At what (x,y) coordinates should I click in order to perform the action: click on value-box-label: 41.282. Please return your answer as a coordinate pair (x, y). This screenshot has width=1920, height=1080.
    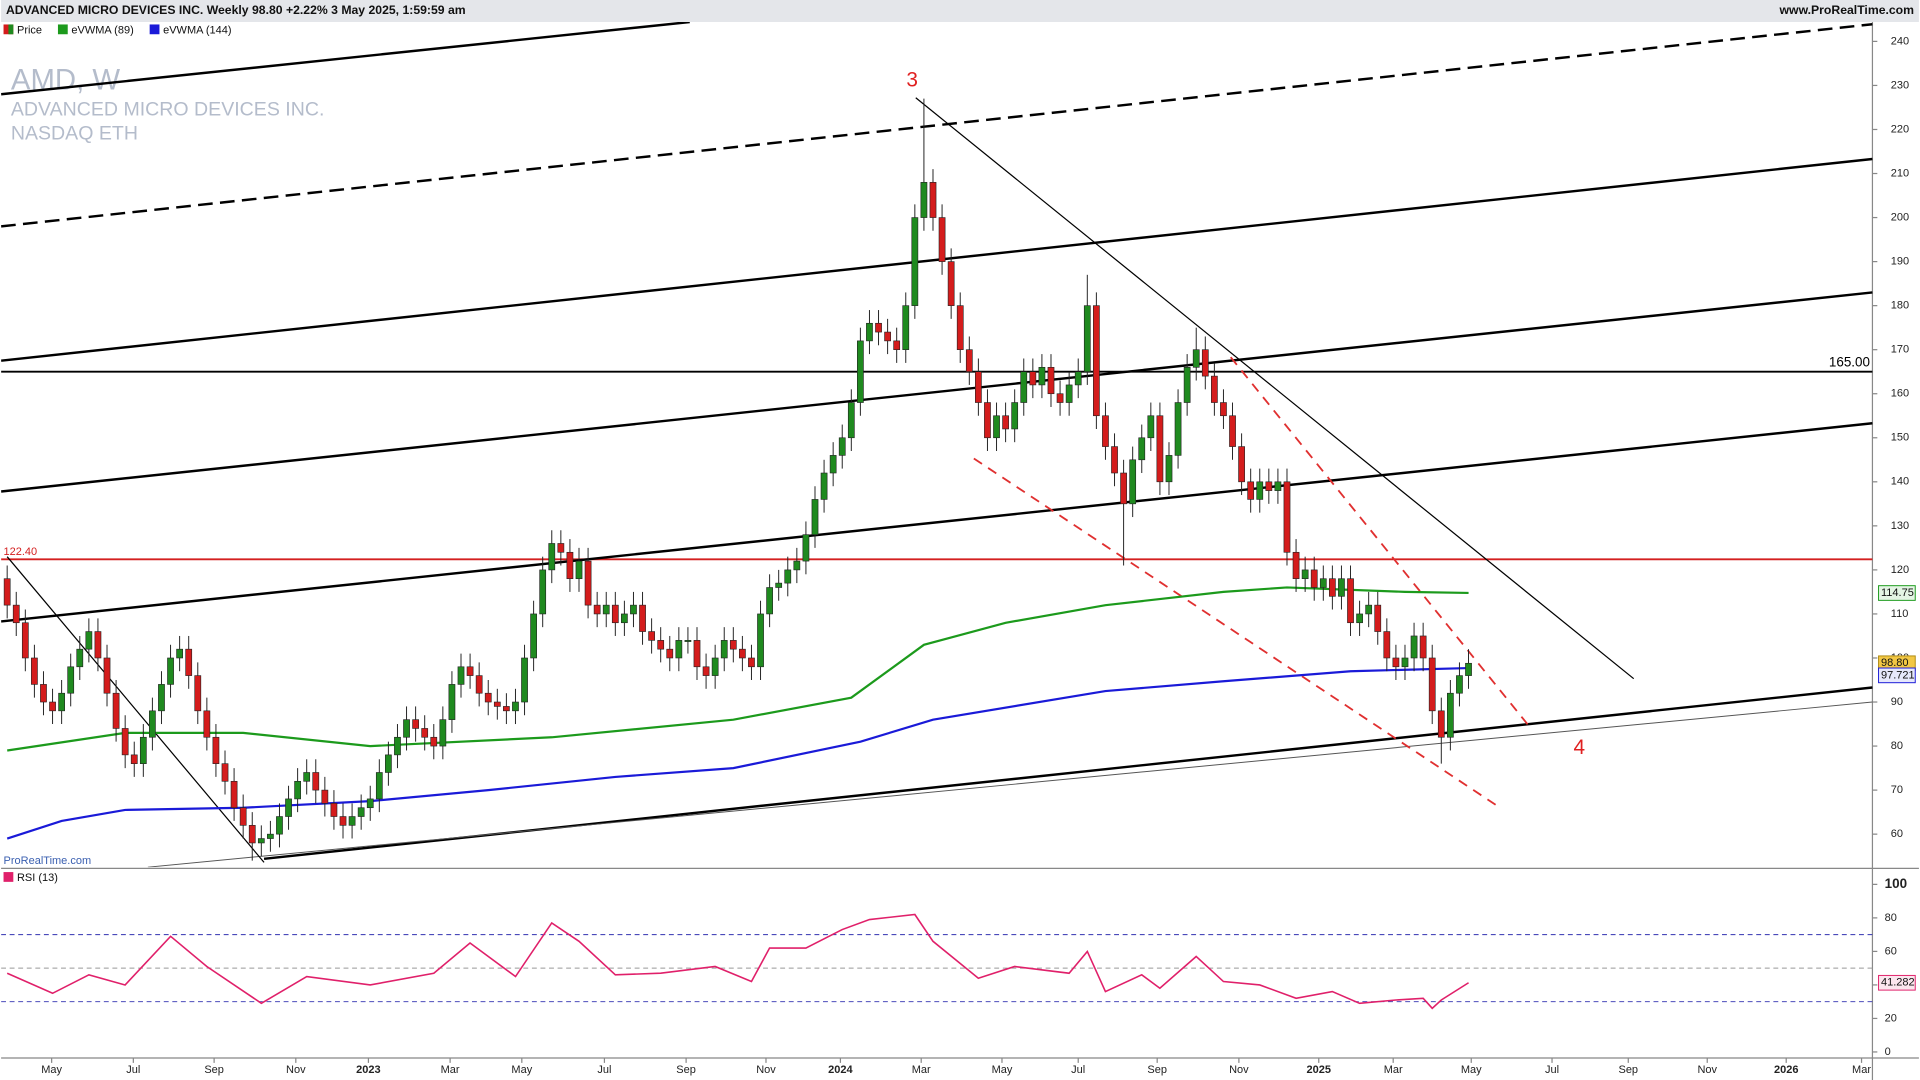
    Looking at the image, I should click on (1898, 983).